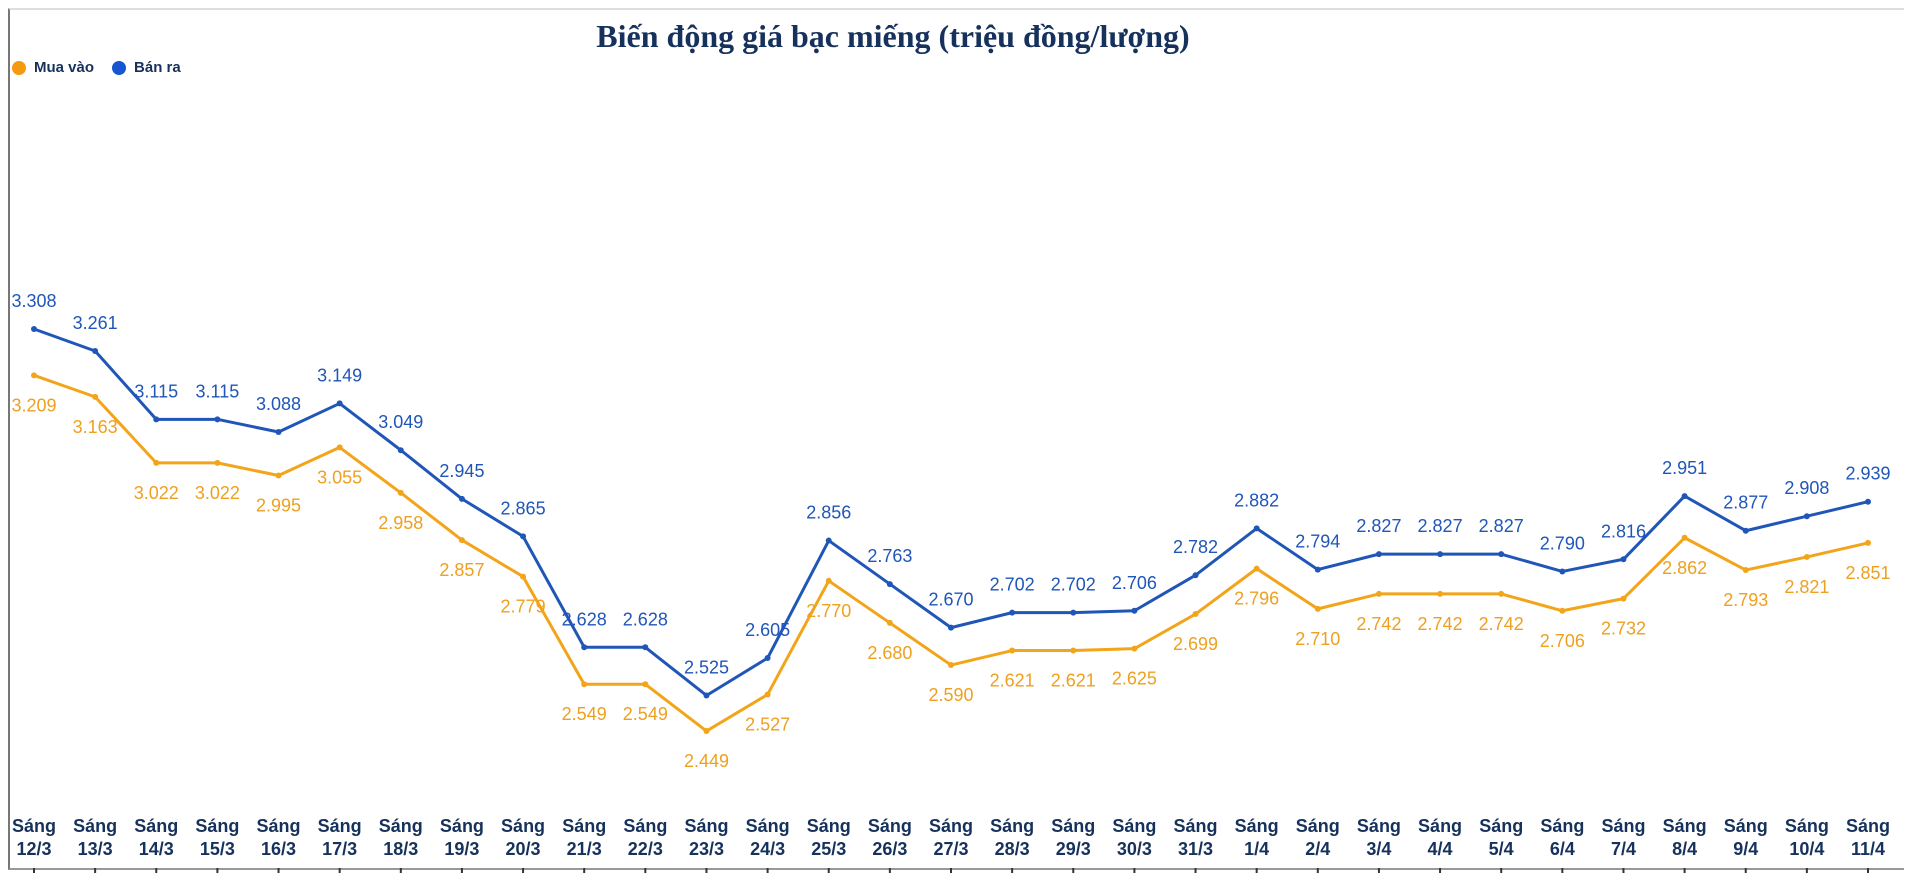 This screenshot has height=878, width=1906. Describe the element at coordinates (768, 837) in the screenshot. I see `x-tick-label: Sáng 24/3` at that location.